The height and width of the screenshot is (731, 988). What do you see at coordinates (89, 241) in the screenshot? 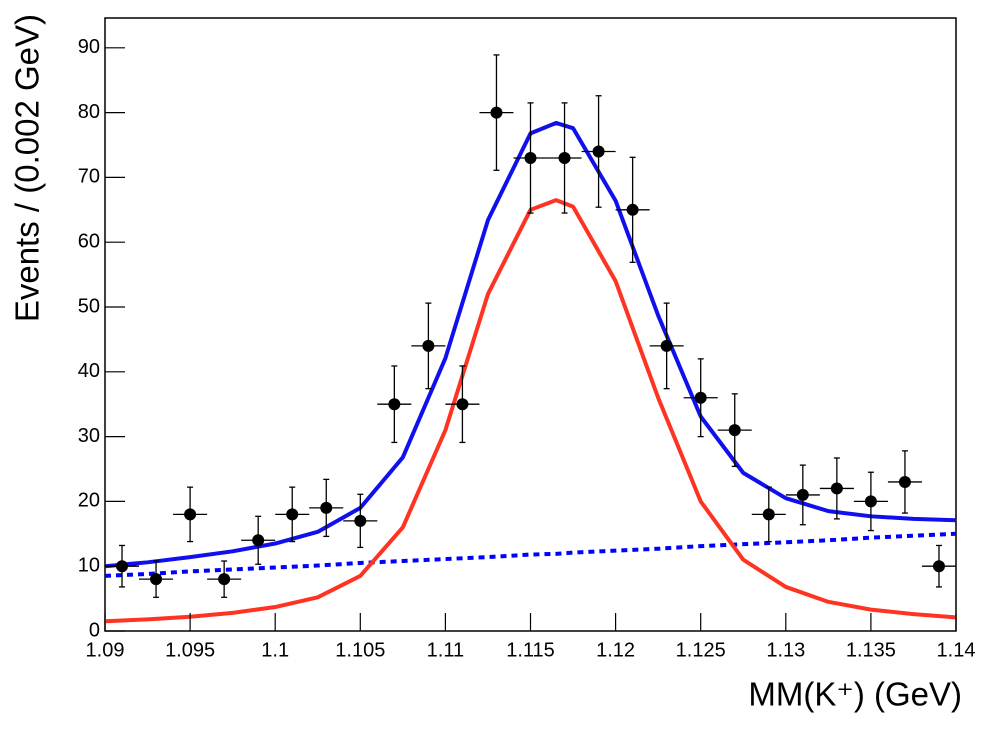
I see `y-tick-label: 60` at bounding box center [89, 241].